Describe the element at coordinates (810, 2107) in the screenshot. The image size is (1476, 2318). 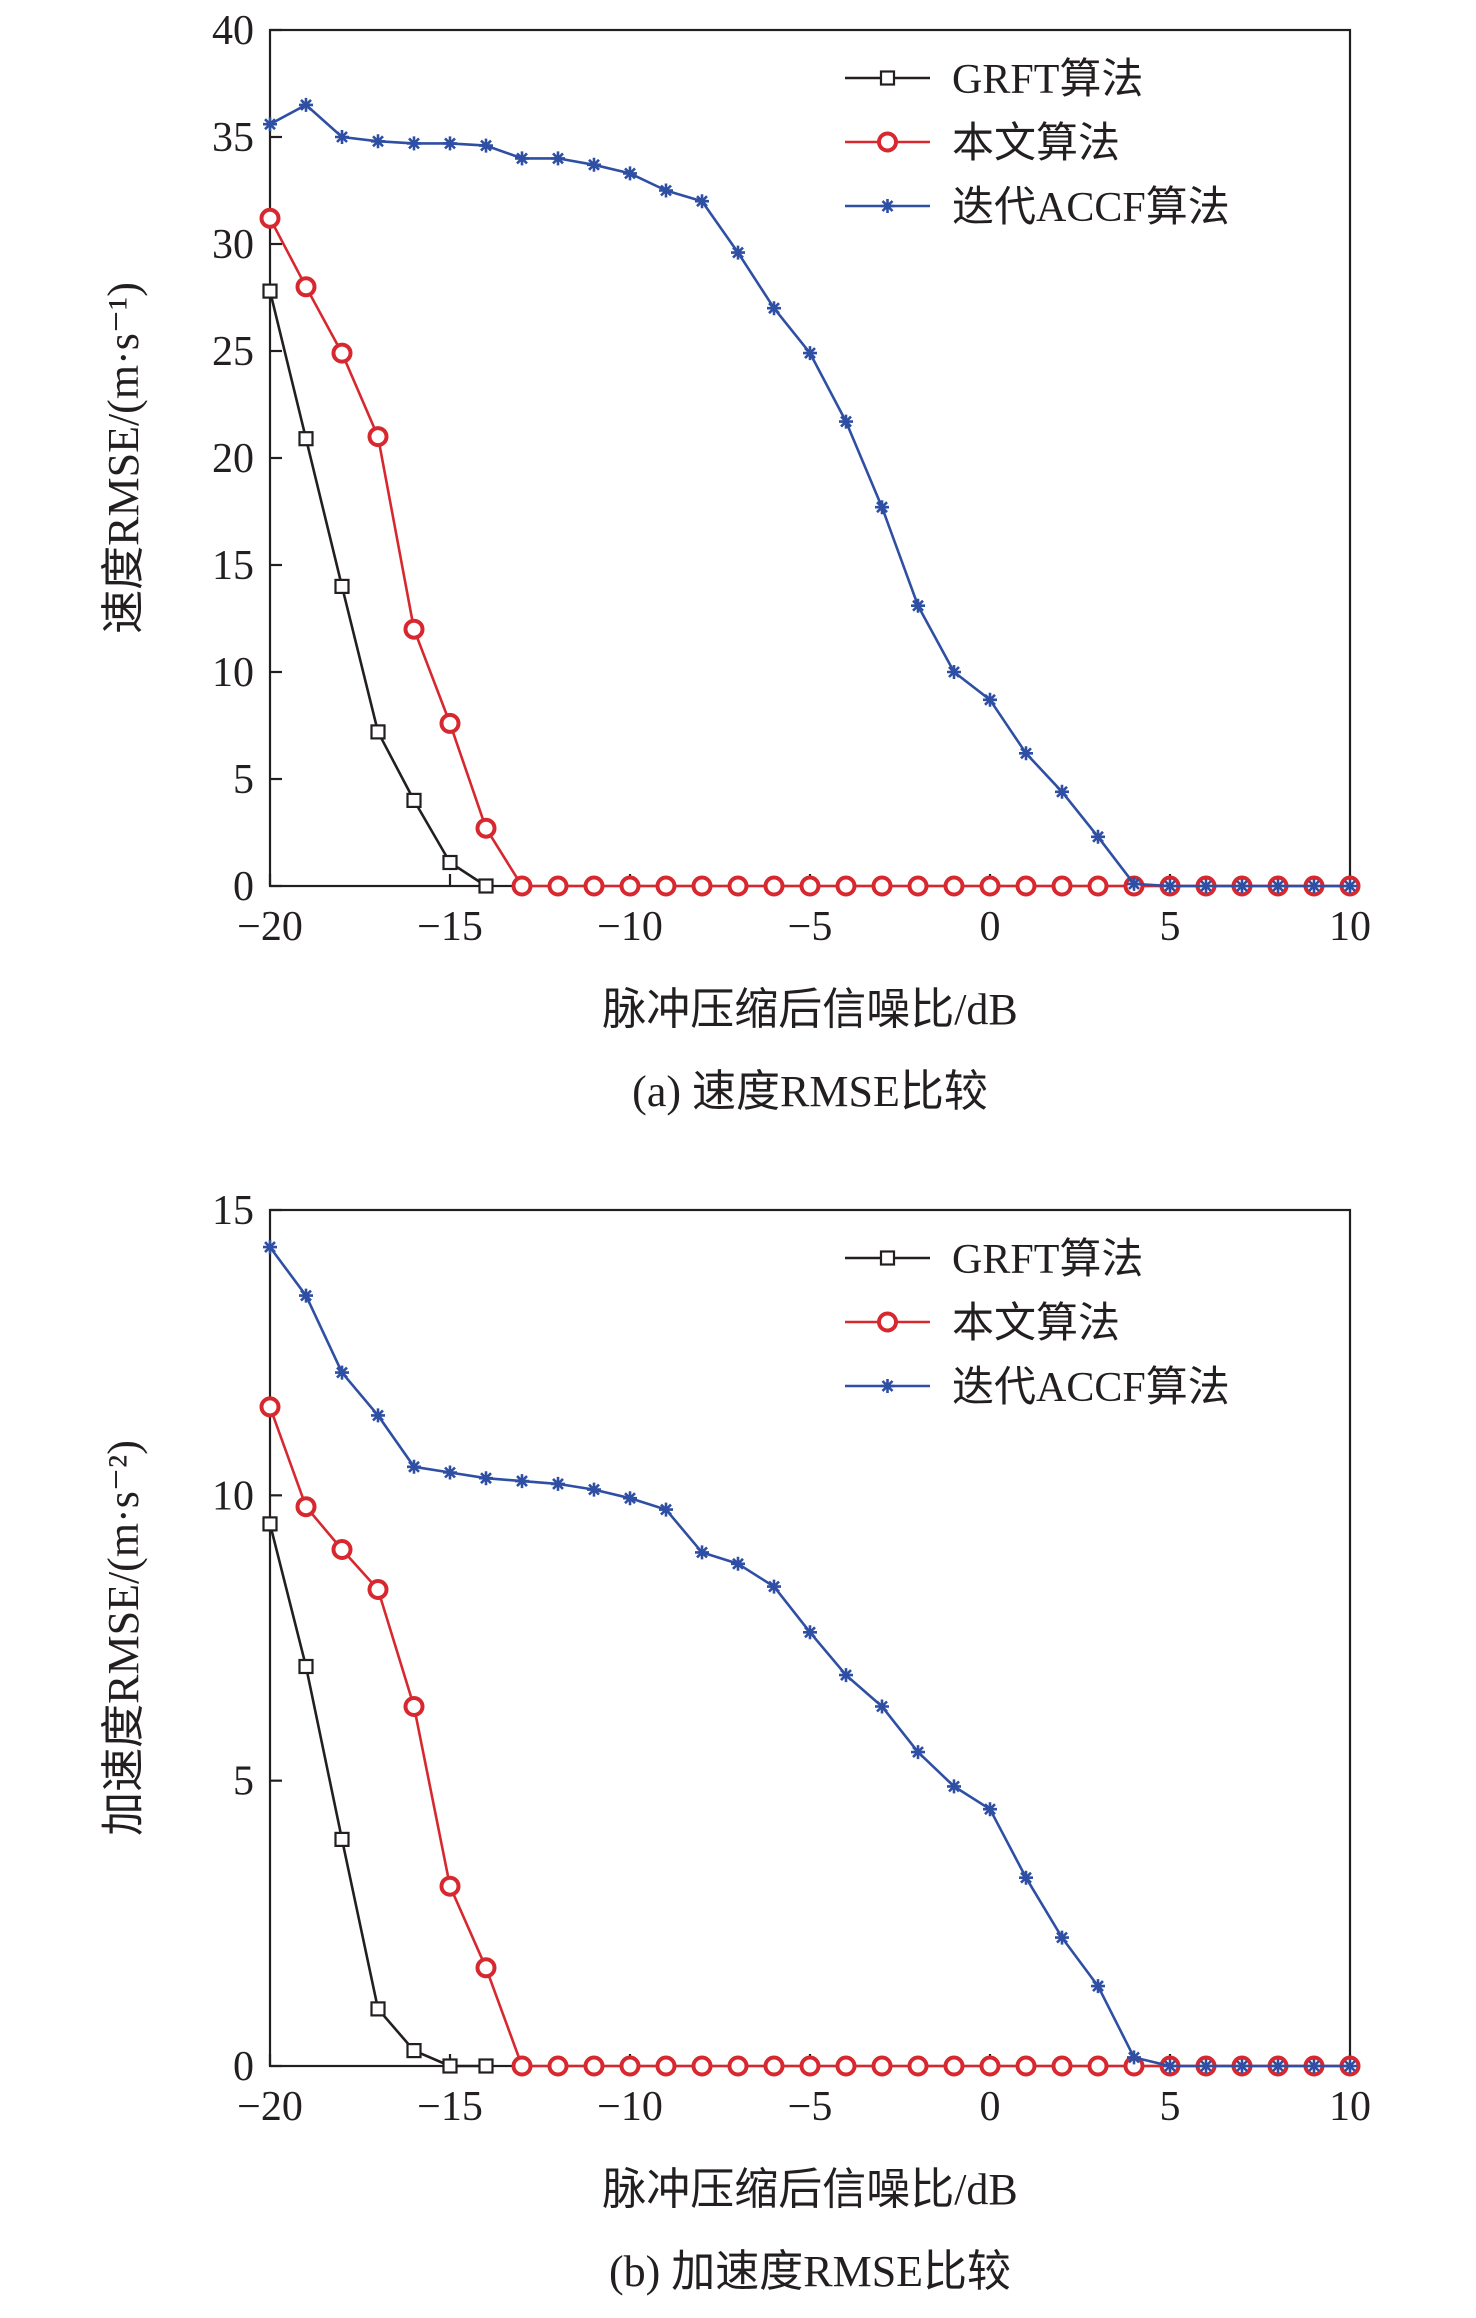
I see `x-tick-label: −5` at that location.